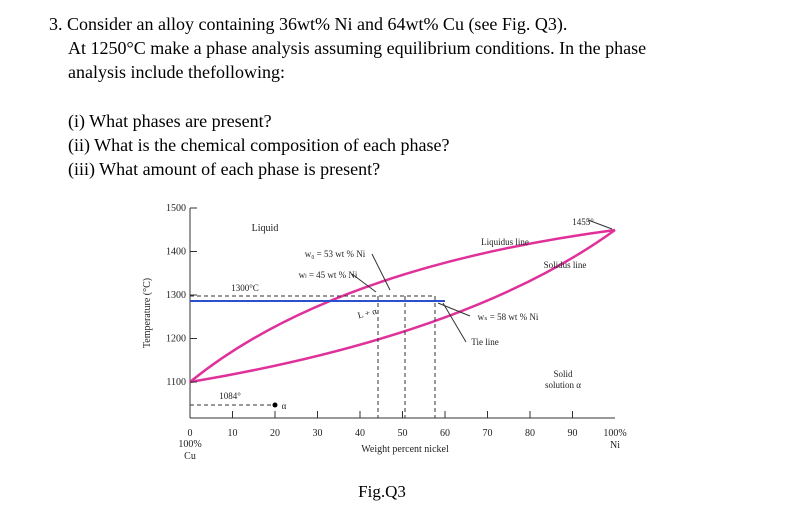  I want to click on question-line: analysis include thefollowing:, so click(176, 72).